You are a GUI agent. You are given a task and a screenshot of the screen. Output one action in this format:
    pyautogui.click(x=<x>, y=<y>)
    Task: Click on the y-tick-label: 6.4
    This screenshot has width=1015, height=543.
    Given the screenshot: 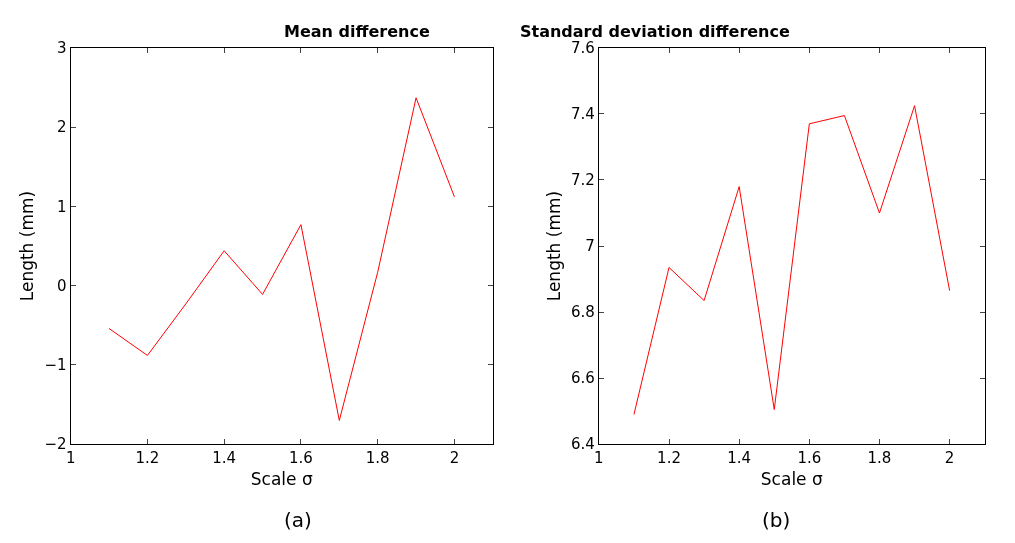 What is the action you would take?
    pyautogui.click(x=583, y=444)
    